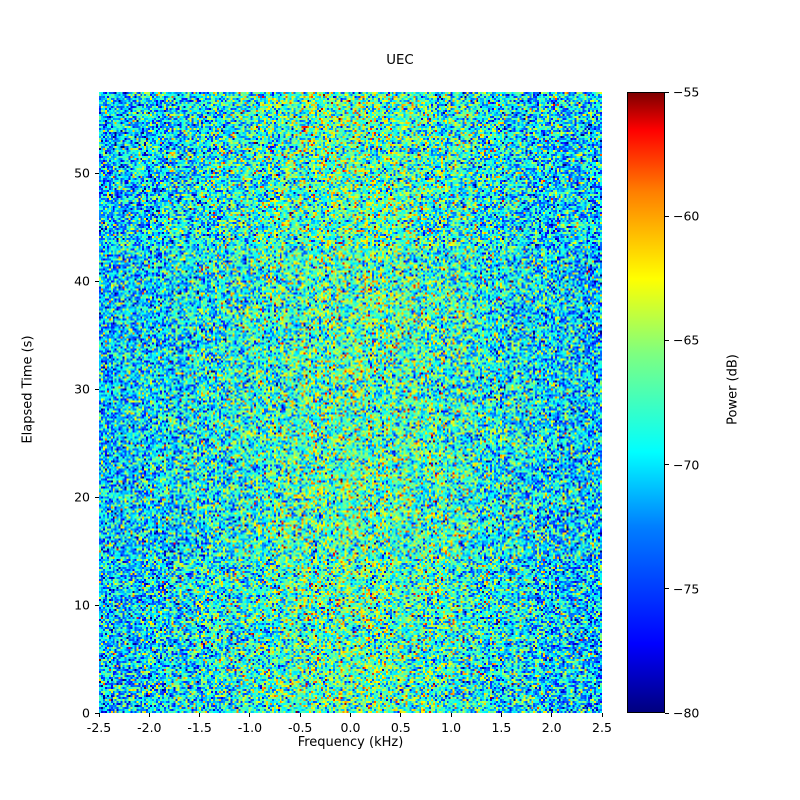 This screenshot has height=800, width=800. I want to click on y-tick-label: 30, so click(82, 389).